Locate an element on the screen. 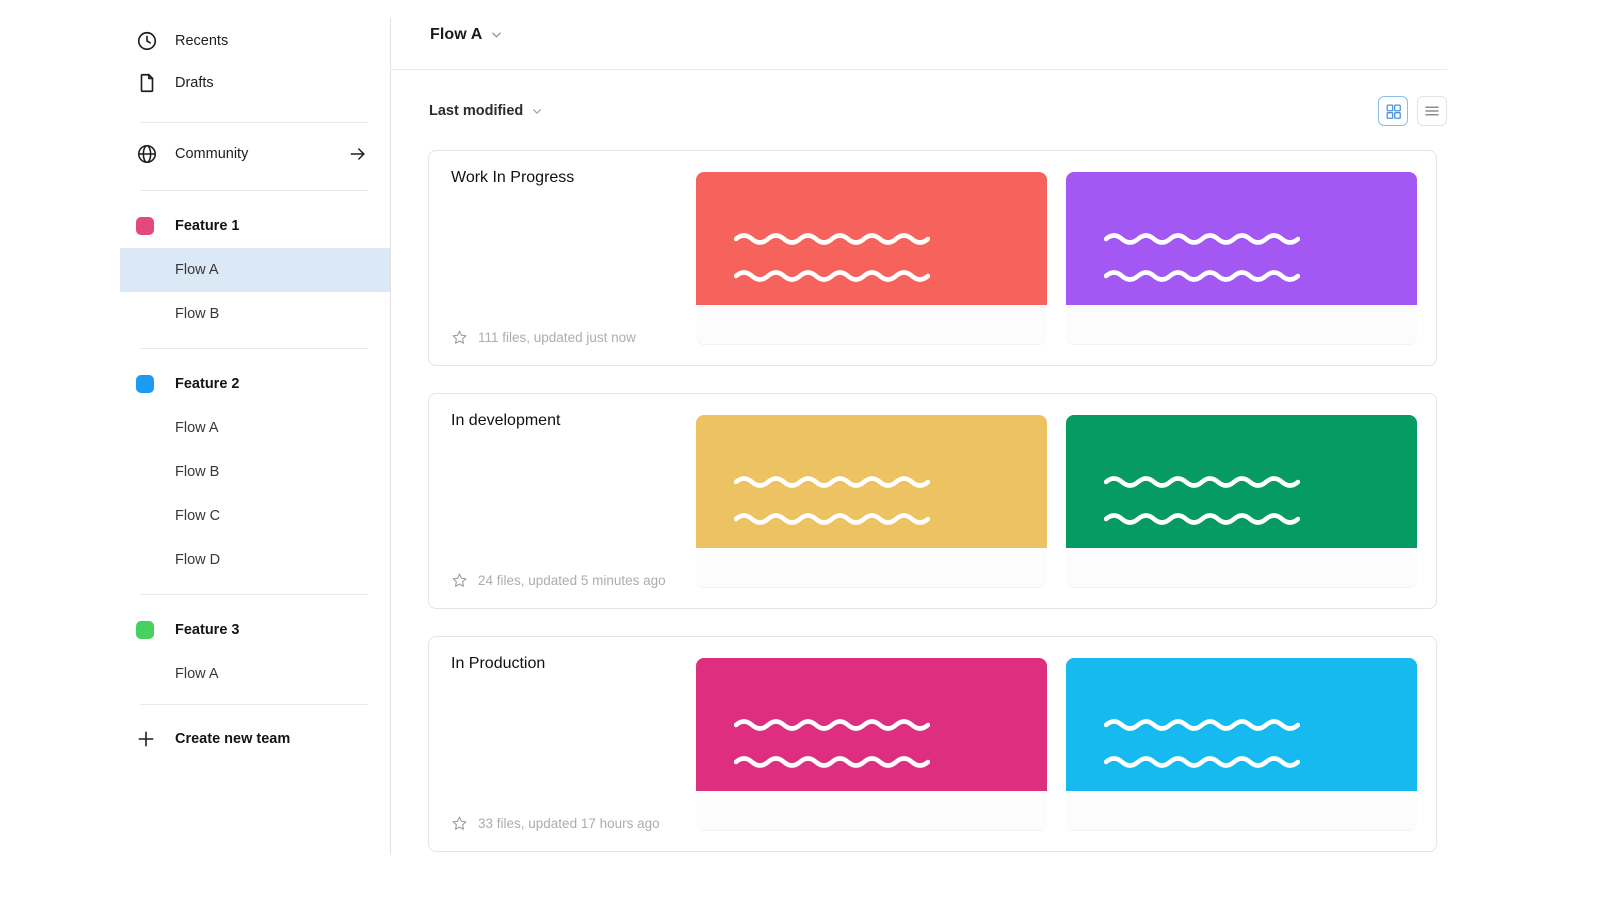 This screenshot has height=900, width=1600. project-meta-text: 111 files, updated just now is located at coordinates (557, 337).